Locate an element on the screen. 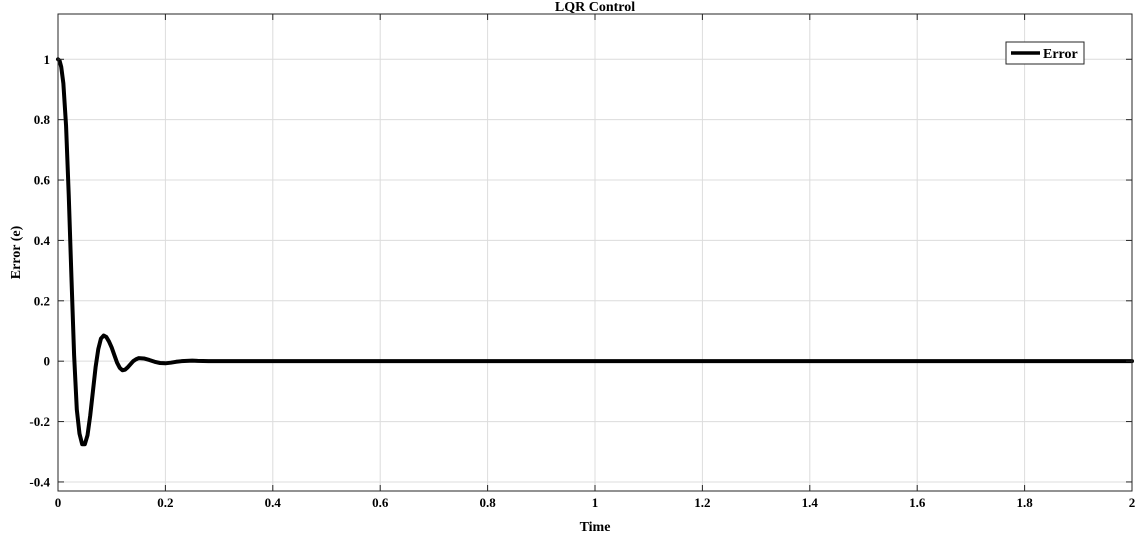 Image resolution: width=1137 pixels, height=537 pixels. legend-label-error: Error is located at coordinates (1060, 54).